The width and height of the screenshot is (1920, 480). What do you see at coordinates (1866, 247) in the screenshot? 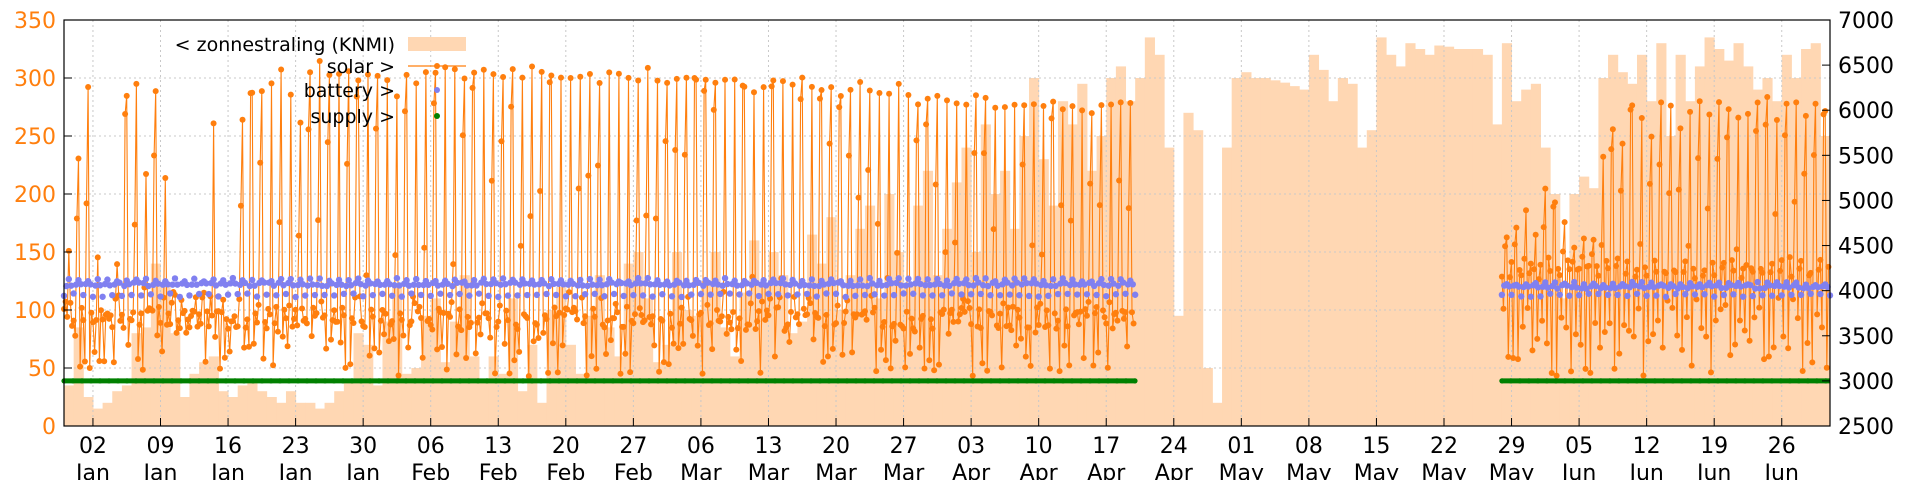
I see `right-tick-label: 4500` at bounding box center [1866, 247].